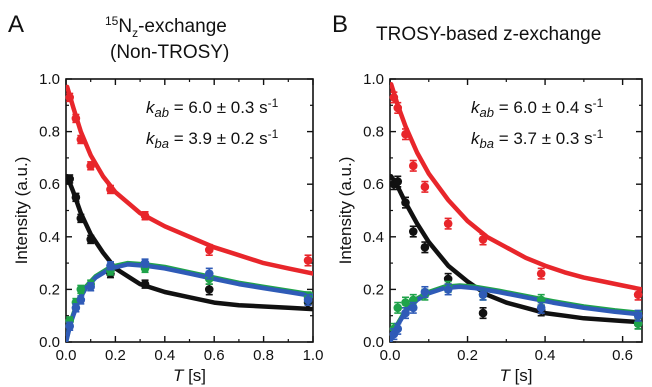  I want to click on rate-value: = 6.0 ± 0.4 s, so click(543, 107).